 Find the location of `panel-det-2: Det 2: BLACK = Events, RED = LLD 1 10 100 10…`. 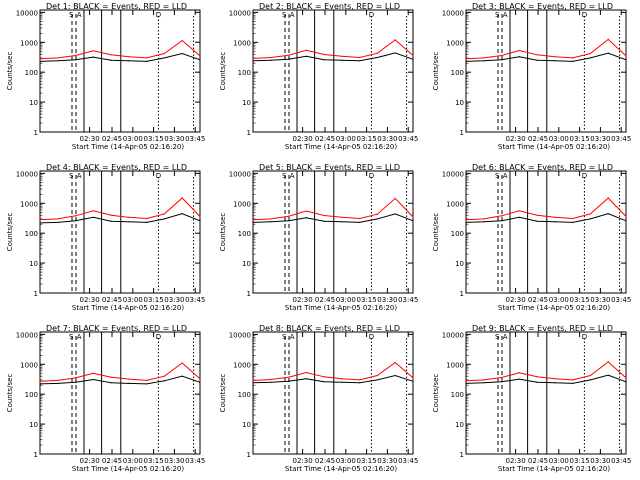

panel-det-2: Det 2: BLACK = Events, RED = LLD 1 10 100 10… is located at coordinates (318, 76).